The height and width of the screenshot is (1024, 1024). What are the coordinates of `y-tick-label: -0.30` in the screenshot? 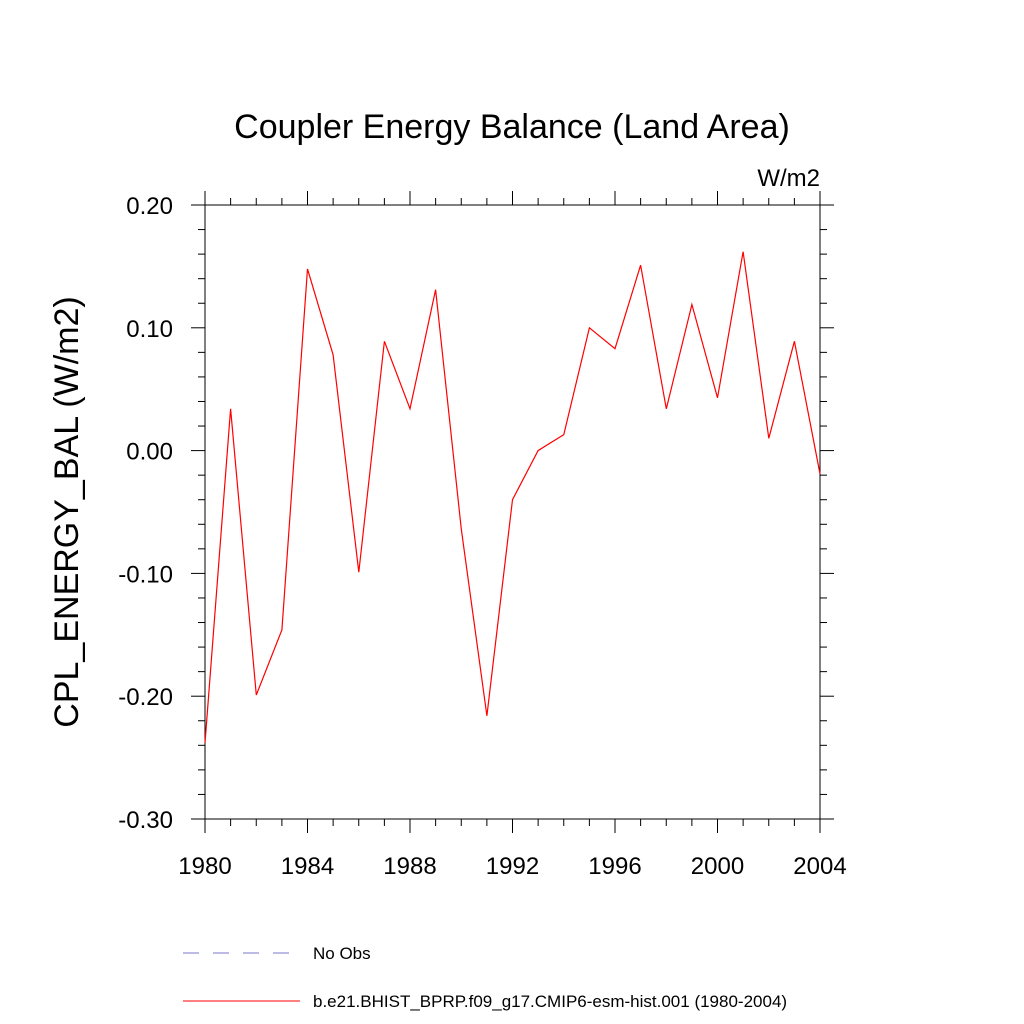 It's located at (145, 820).